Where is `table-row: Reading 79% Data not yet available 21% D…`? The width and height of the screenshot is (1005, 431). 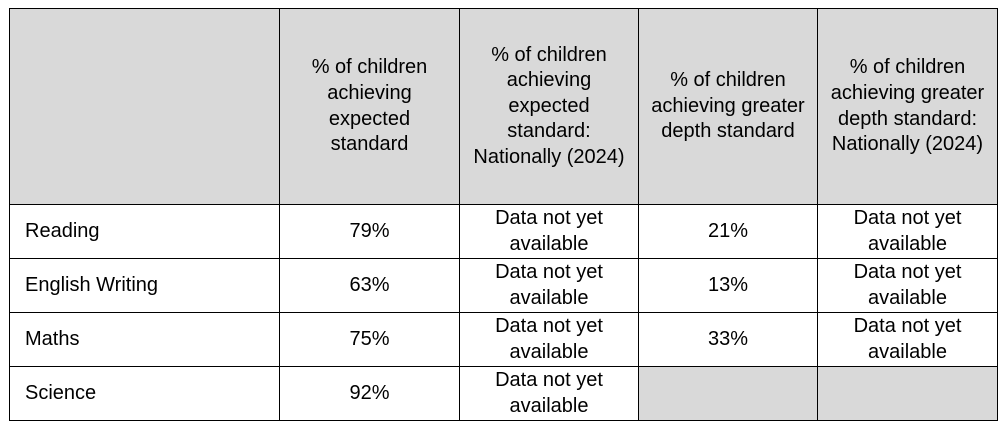
table-row: Reading 79% Data not yet available 21% D… is located at coordinates (503, 231).